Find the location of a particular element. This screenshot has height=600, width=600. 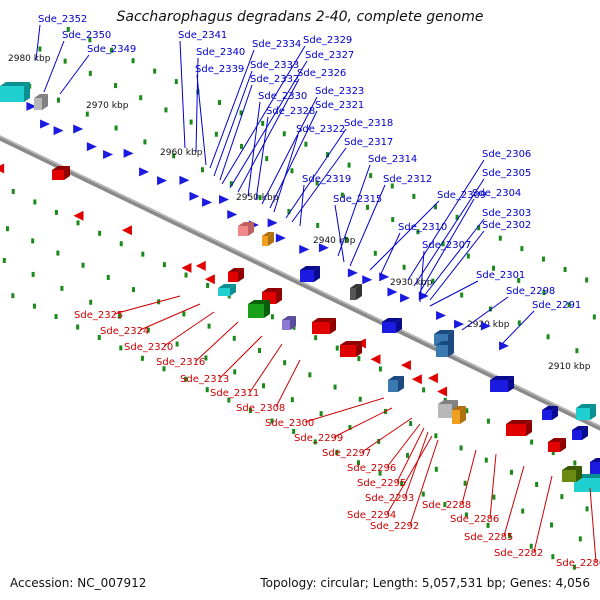

forward-gene-label: Sde_2330 is located at coordinates (282, 96).